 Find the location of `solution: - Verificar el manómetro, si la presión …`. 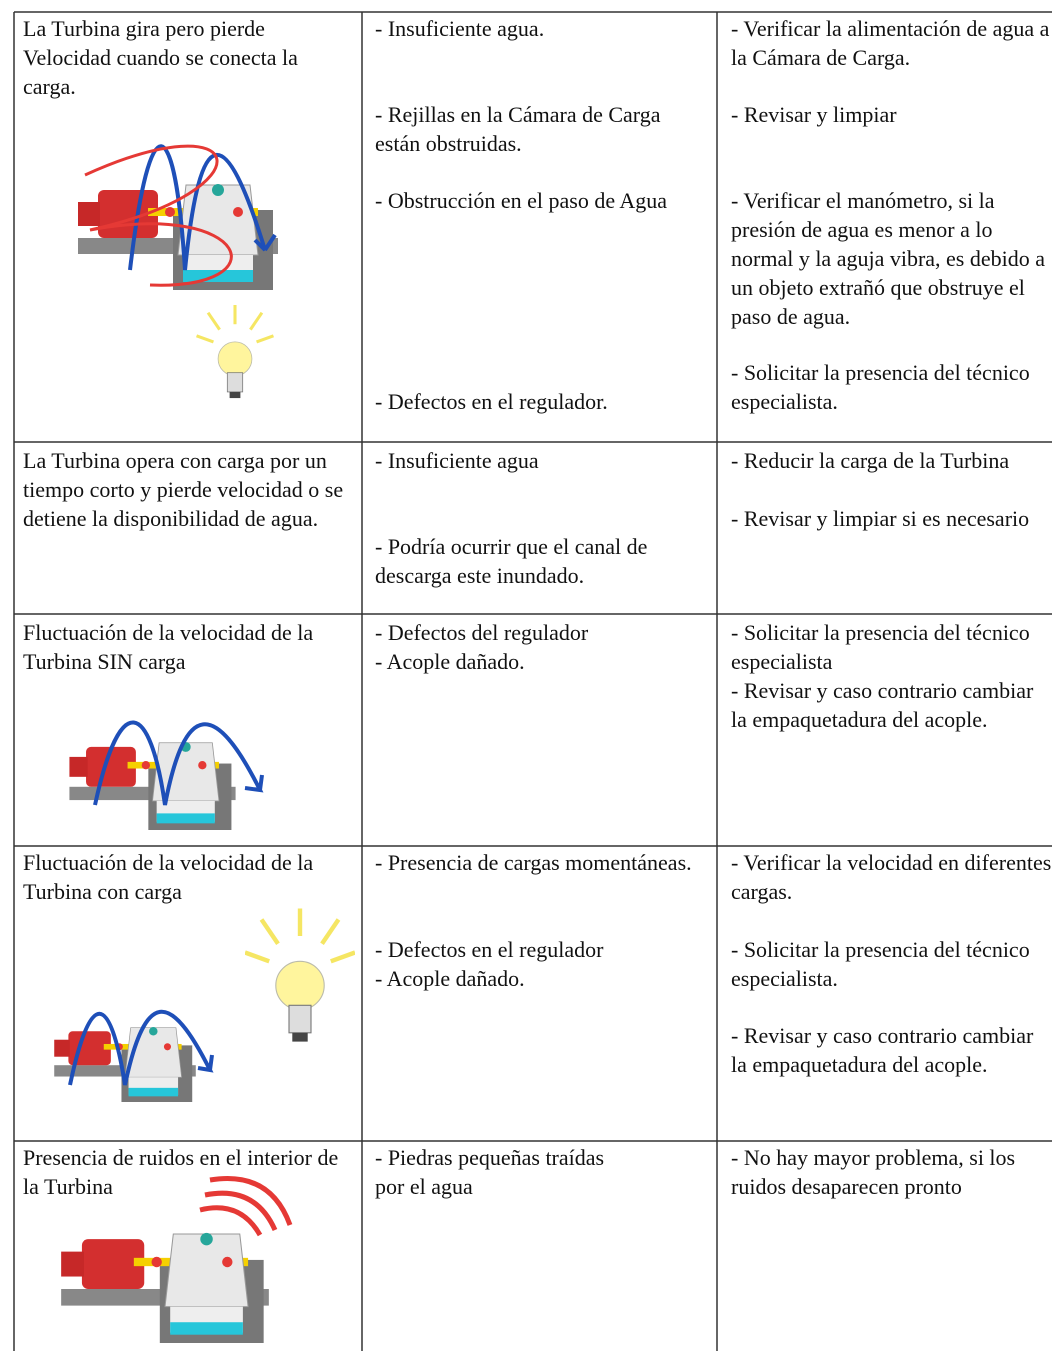

solution: - Verificar el manómetro, si la presión … is located at coordinates (888, 258).